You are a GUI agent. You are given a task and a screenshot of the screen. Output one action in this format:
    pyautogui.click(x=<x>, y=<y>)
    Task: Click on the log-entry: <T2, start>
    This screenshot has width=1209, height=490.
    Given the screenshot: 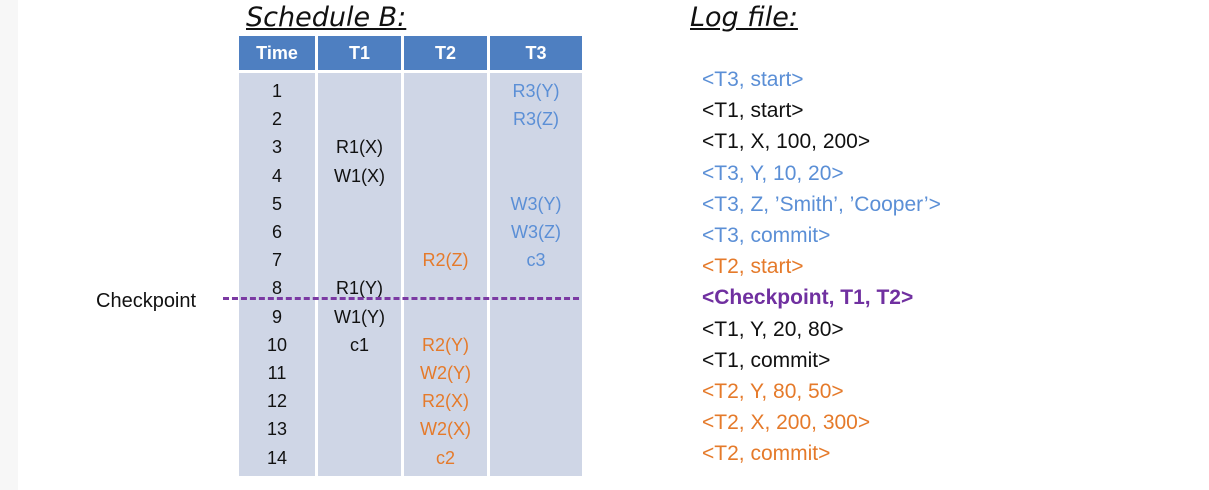 What is the action you would take?
    pyautogui.click(x=753, y=267)
    